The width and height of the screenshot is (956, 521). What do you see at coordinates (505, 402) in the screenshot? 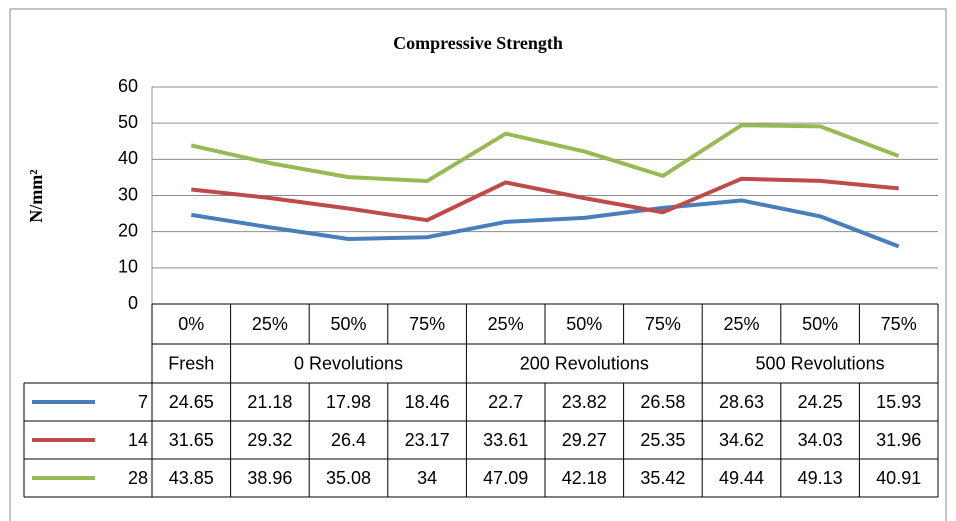
I see `table-value: 22.7` at bounding box center [505, 402].